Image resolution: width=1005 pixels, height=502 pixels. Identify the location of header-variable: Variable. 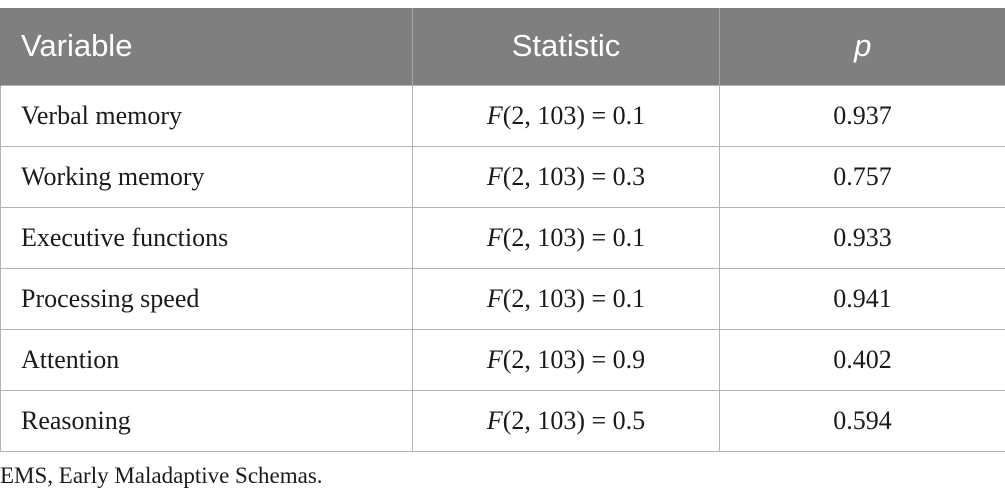
(206, 46).